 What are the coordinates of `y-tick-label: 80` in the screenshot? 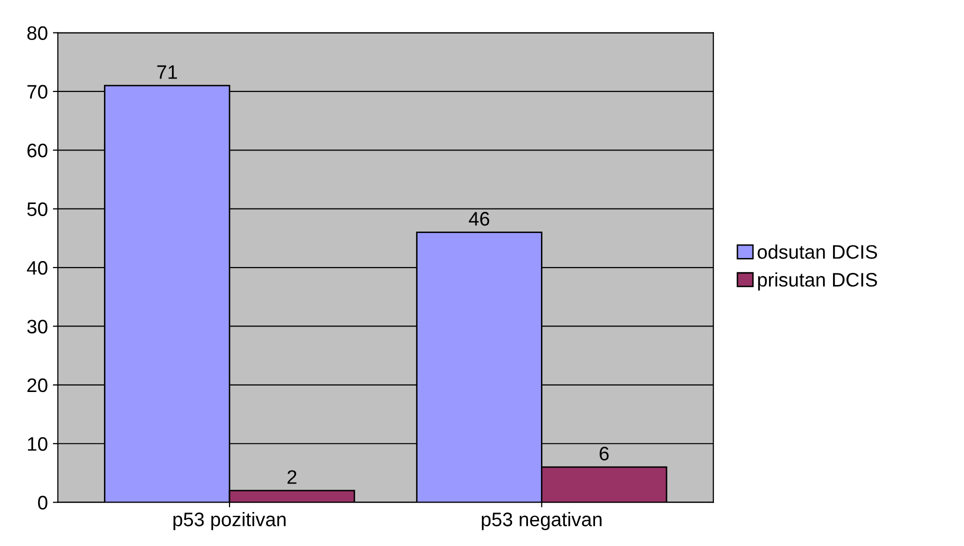 It's located at (37, 33).